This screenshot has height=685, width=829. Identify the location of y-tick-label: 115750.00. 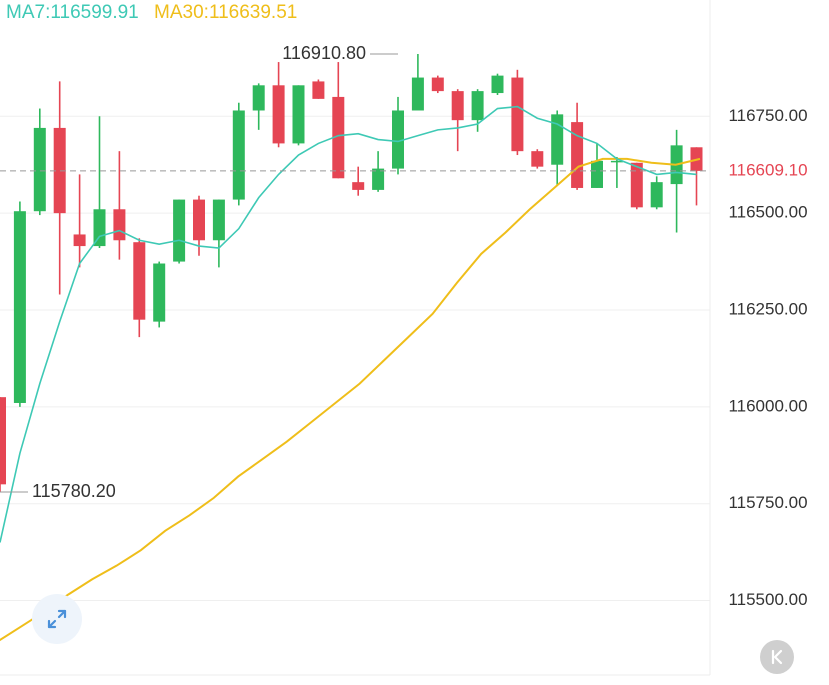
(767, 502).